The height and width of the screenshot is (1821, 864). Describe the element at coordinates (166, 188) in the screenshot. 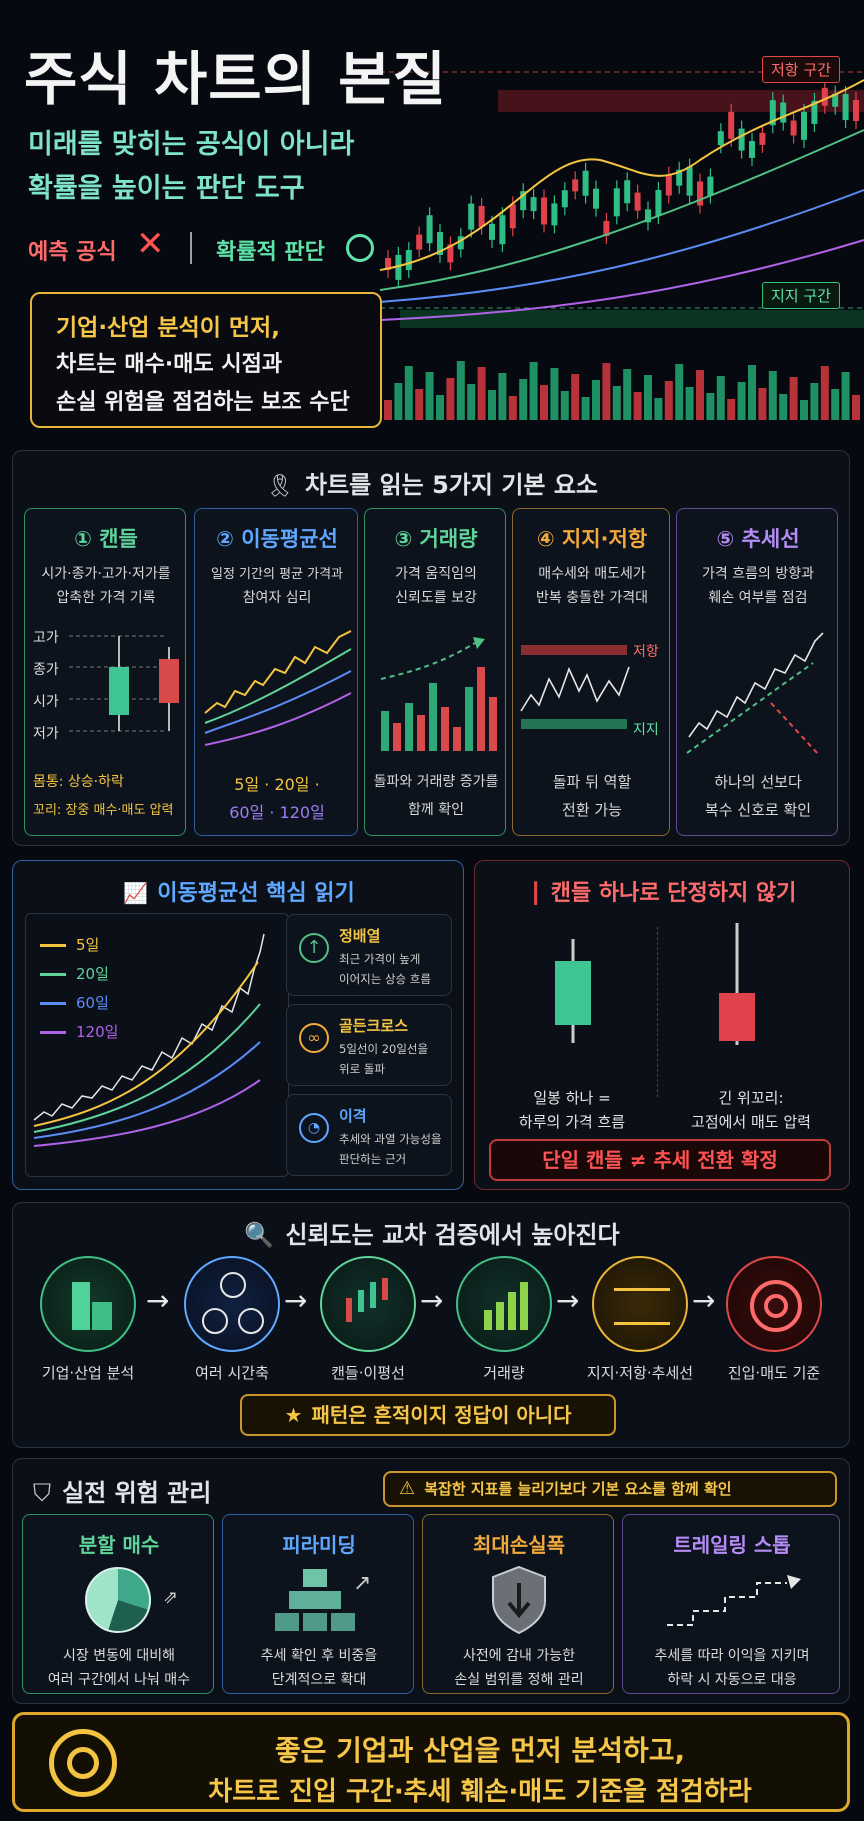

I see `hero-subtitle-2: 확률을 높이는 판단 도구` at that location.